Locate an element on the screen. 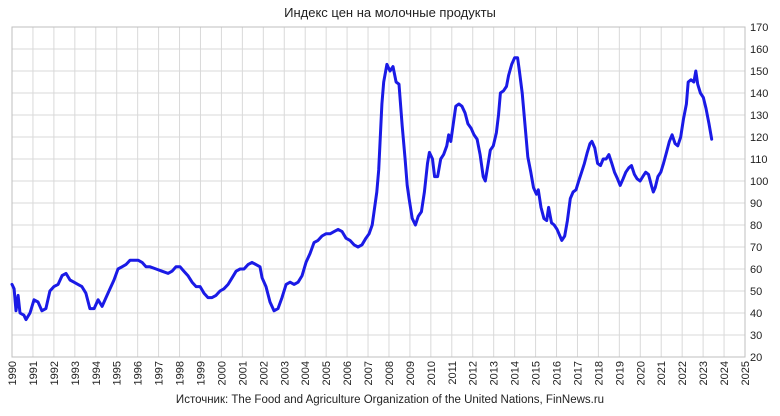 The height and width of the screenshot is (416, 780). x-tick-label: 2005 is located at coordinates (327, 373).